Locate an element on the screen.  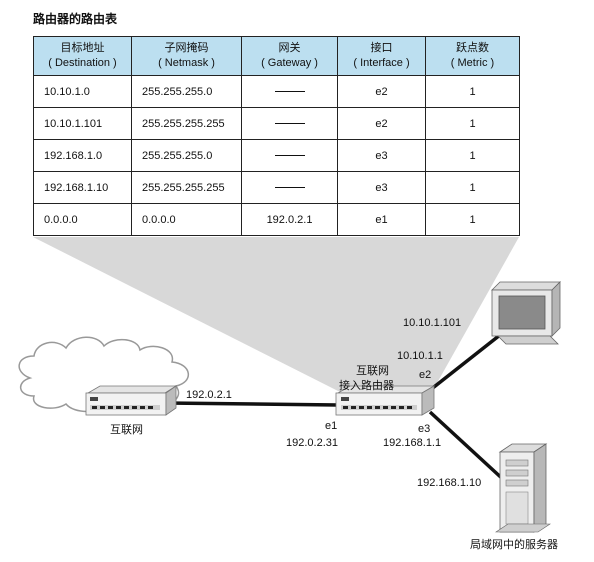
table-row: 192.168.1.10 255.255.255.255 e3 1 is located at coordinates (276, 187).